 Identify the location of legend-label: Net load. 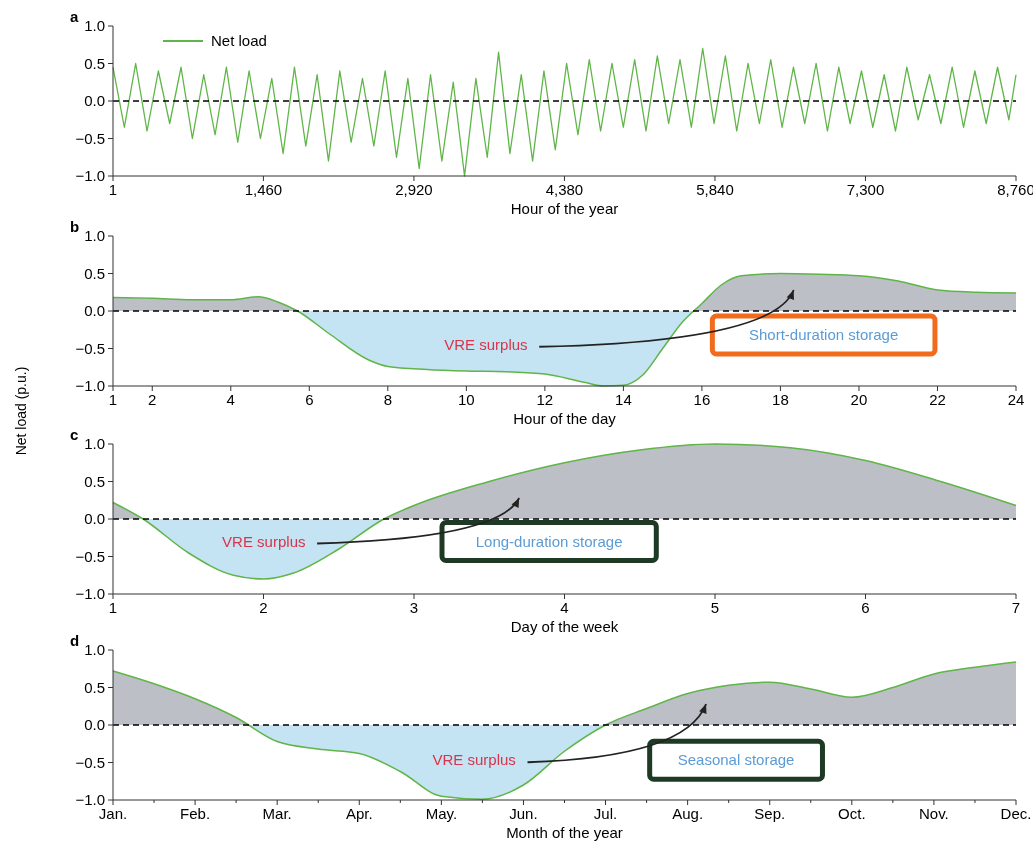
(239, 40).